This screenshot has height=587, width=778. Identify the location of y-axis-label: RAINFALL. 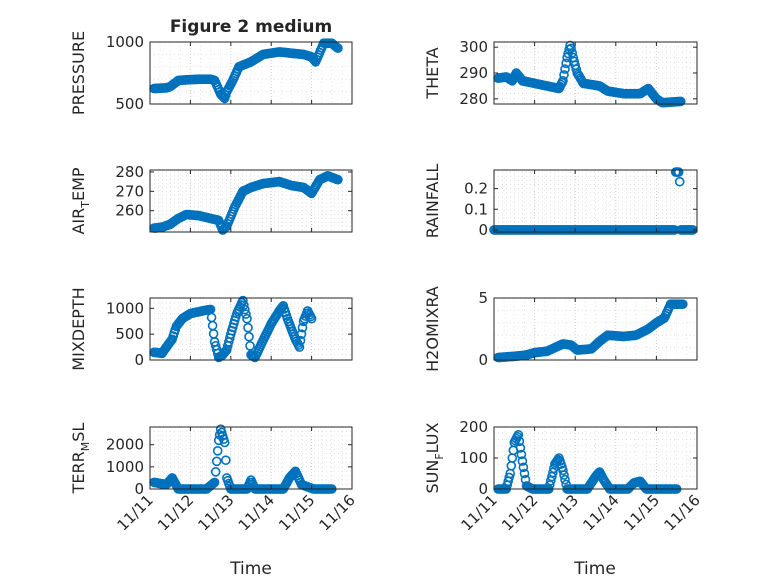
(432, 201).